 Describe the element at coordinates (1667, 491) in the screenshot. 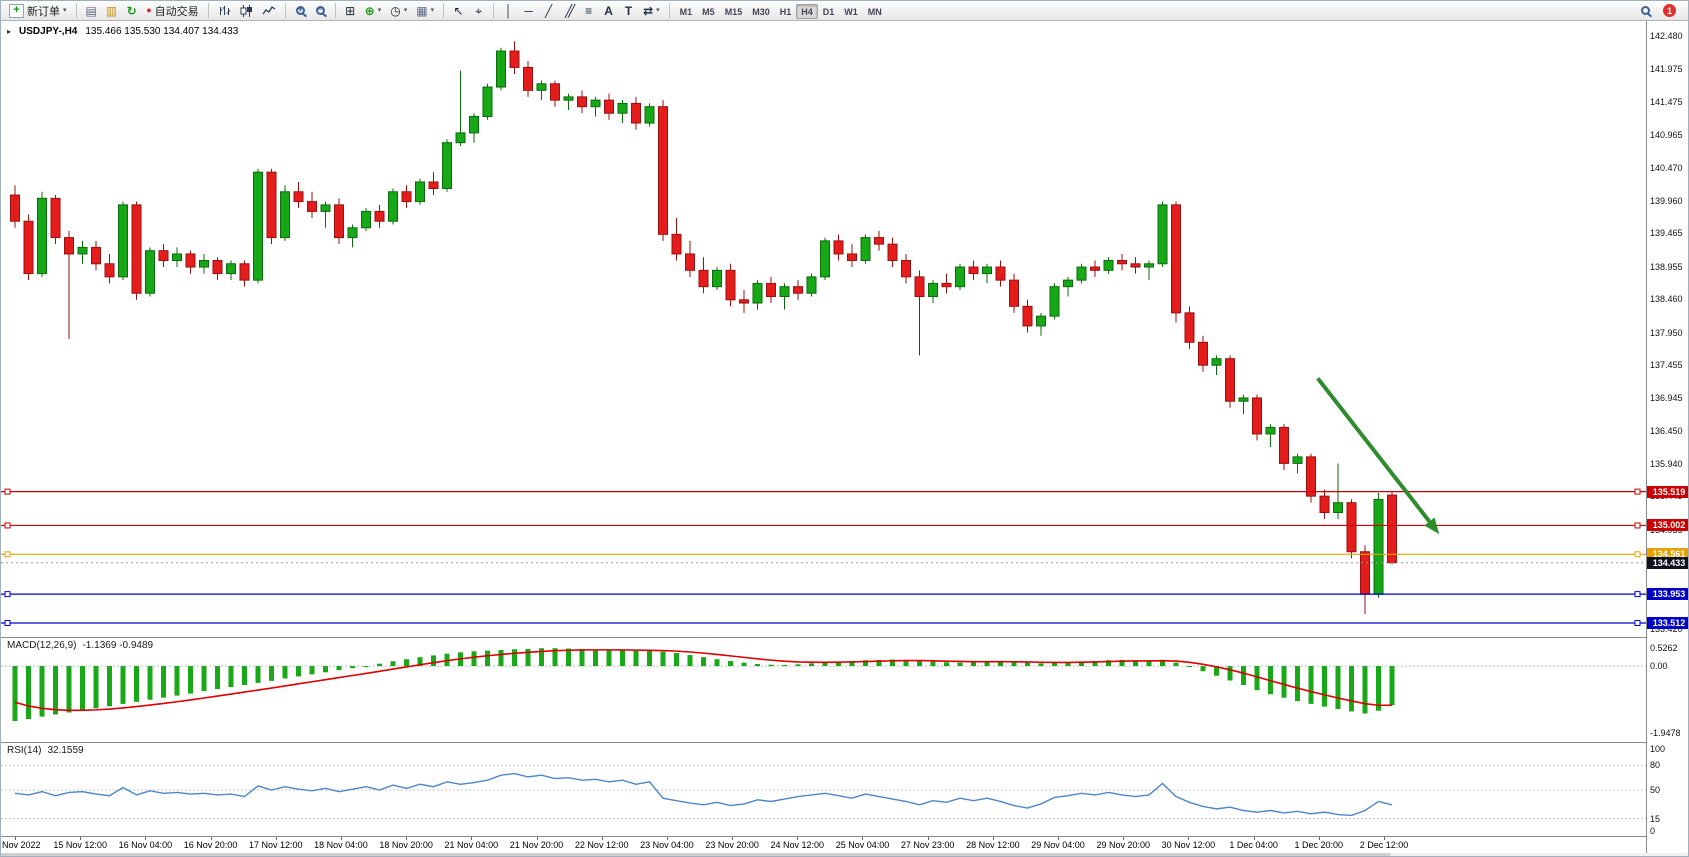

I see `price-badge: 135.519` at that location.